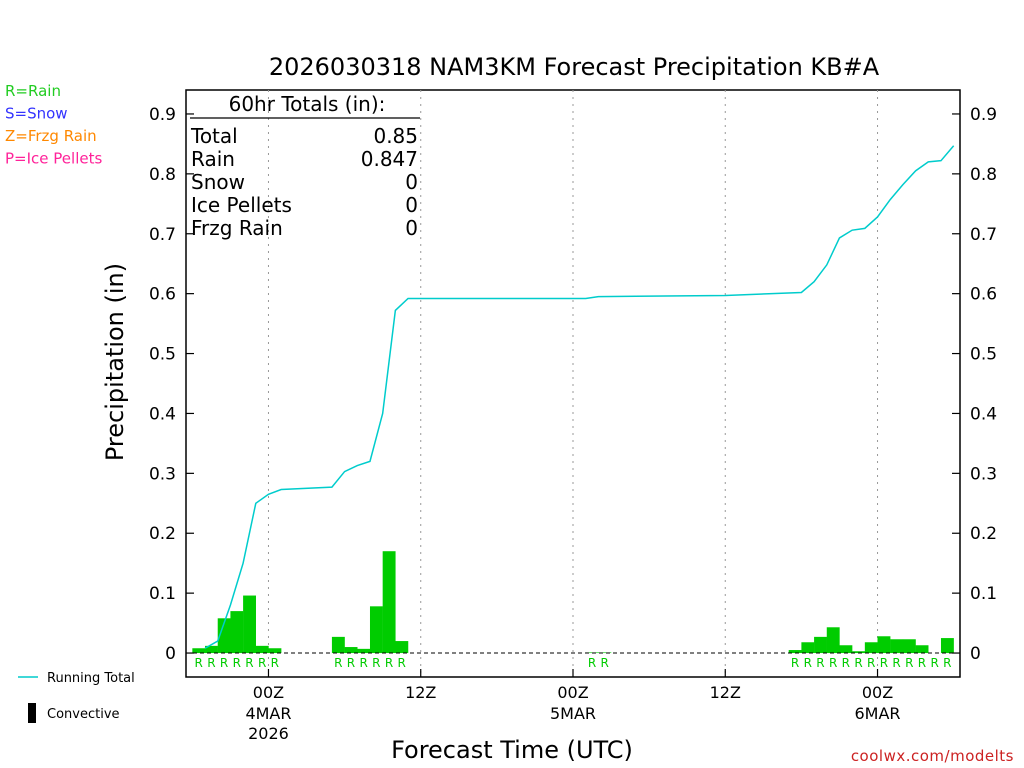 Image resolution: width=1024 pixels, height=768 pixels. Describe the element at coordinates (932, 756) in the screenshot. I see `credit-text: coolwx.com/modelts` at that location.